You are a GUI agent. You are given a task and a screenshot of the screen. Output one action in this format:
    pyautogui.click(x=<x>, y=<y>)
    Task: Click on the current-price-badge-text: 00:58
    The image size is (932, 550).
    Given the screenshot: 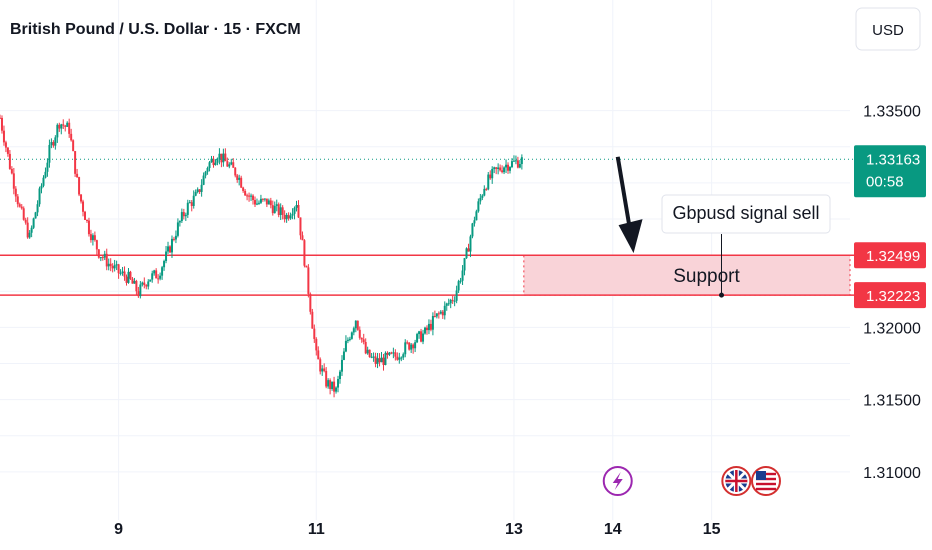 What is the action you would take?
    pyautogui.click(x=885, y=181)
    